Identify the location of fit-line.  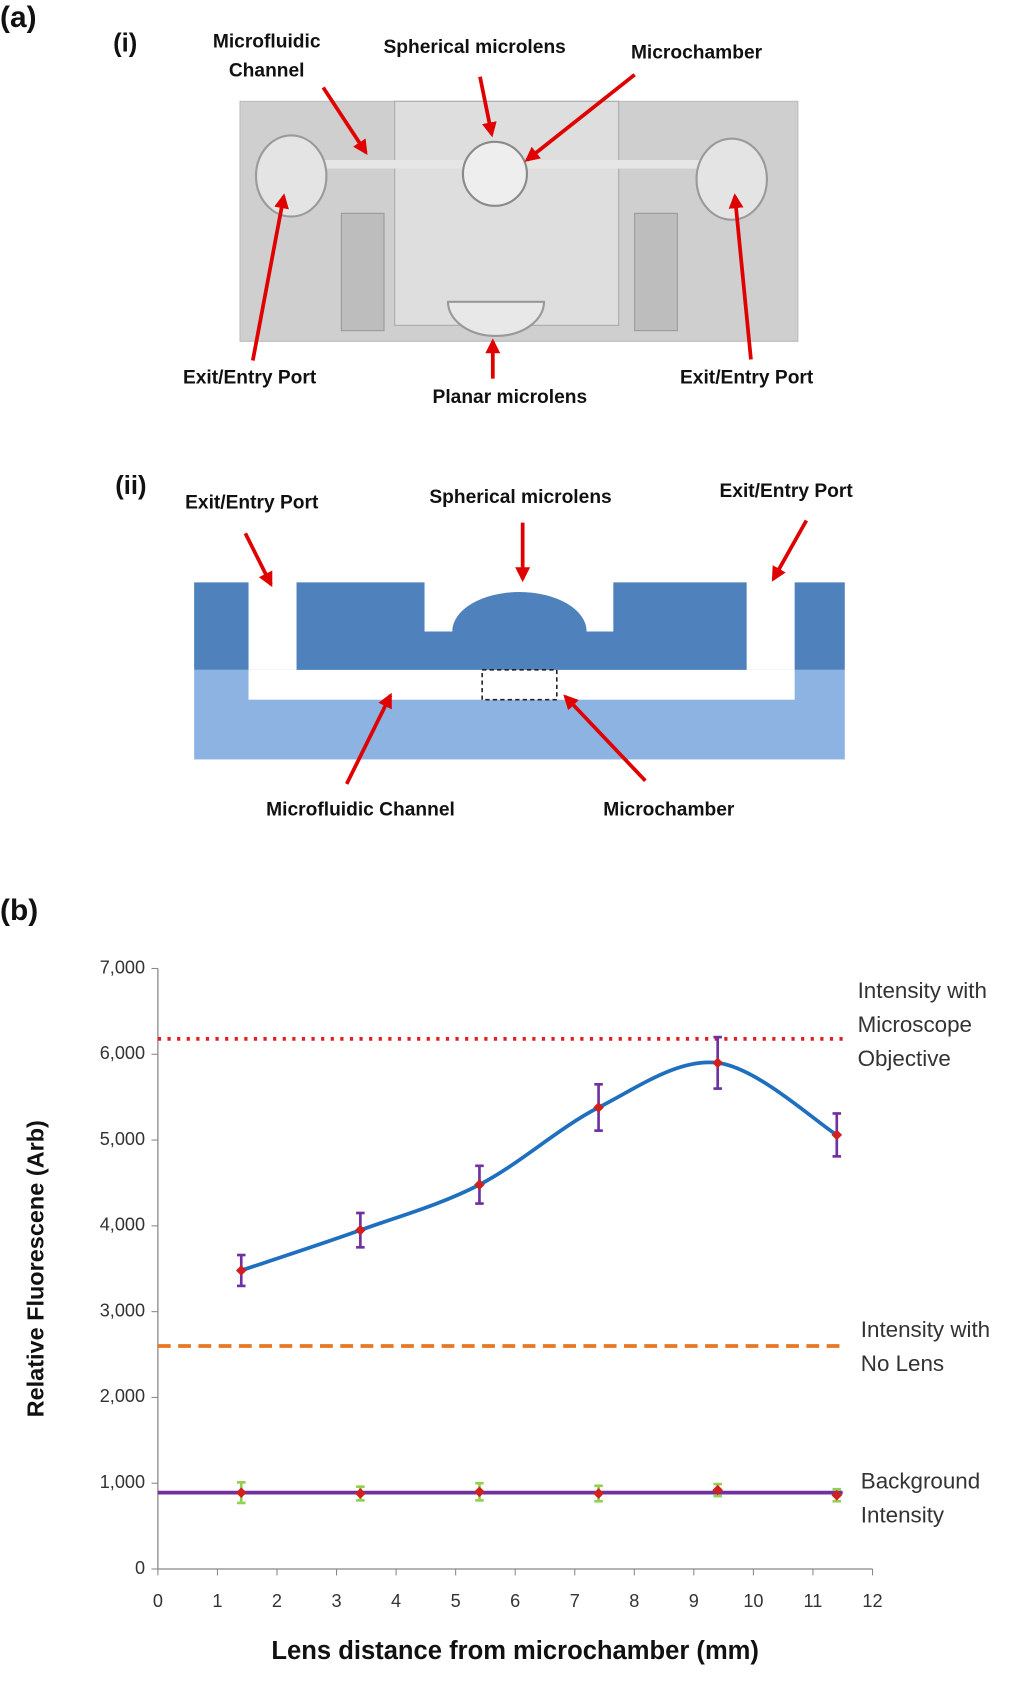
(539, 1166).